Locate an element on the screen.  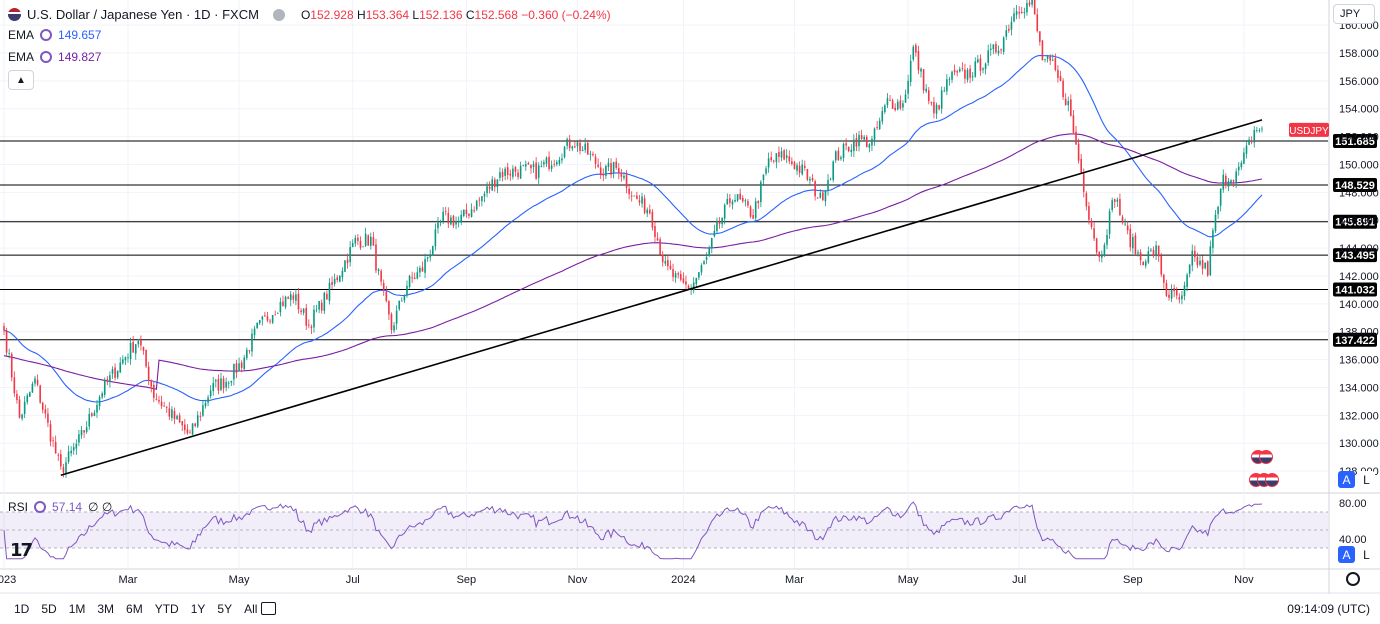
level-label: 151.685 is located at coordinates (1355, 142).